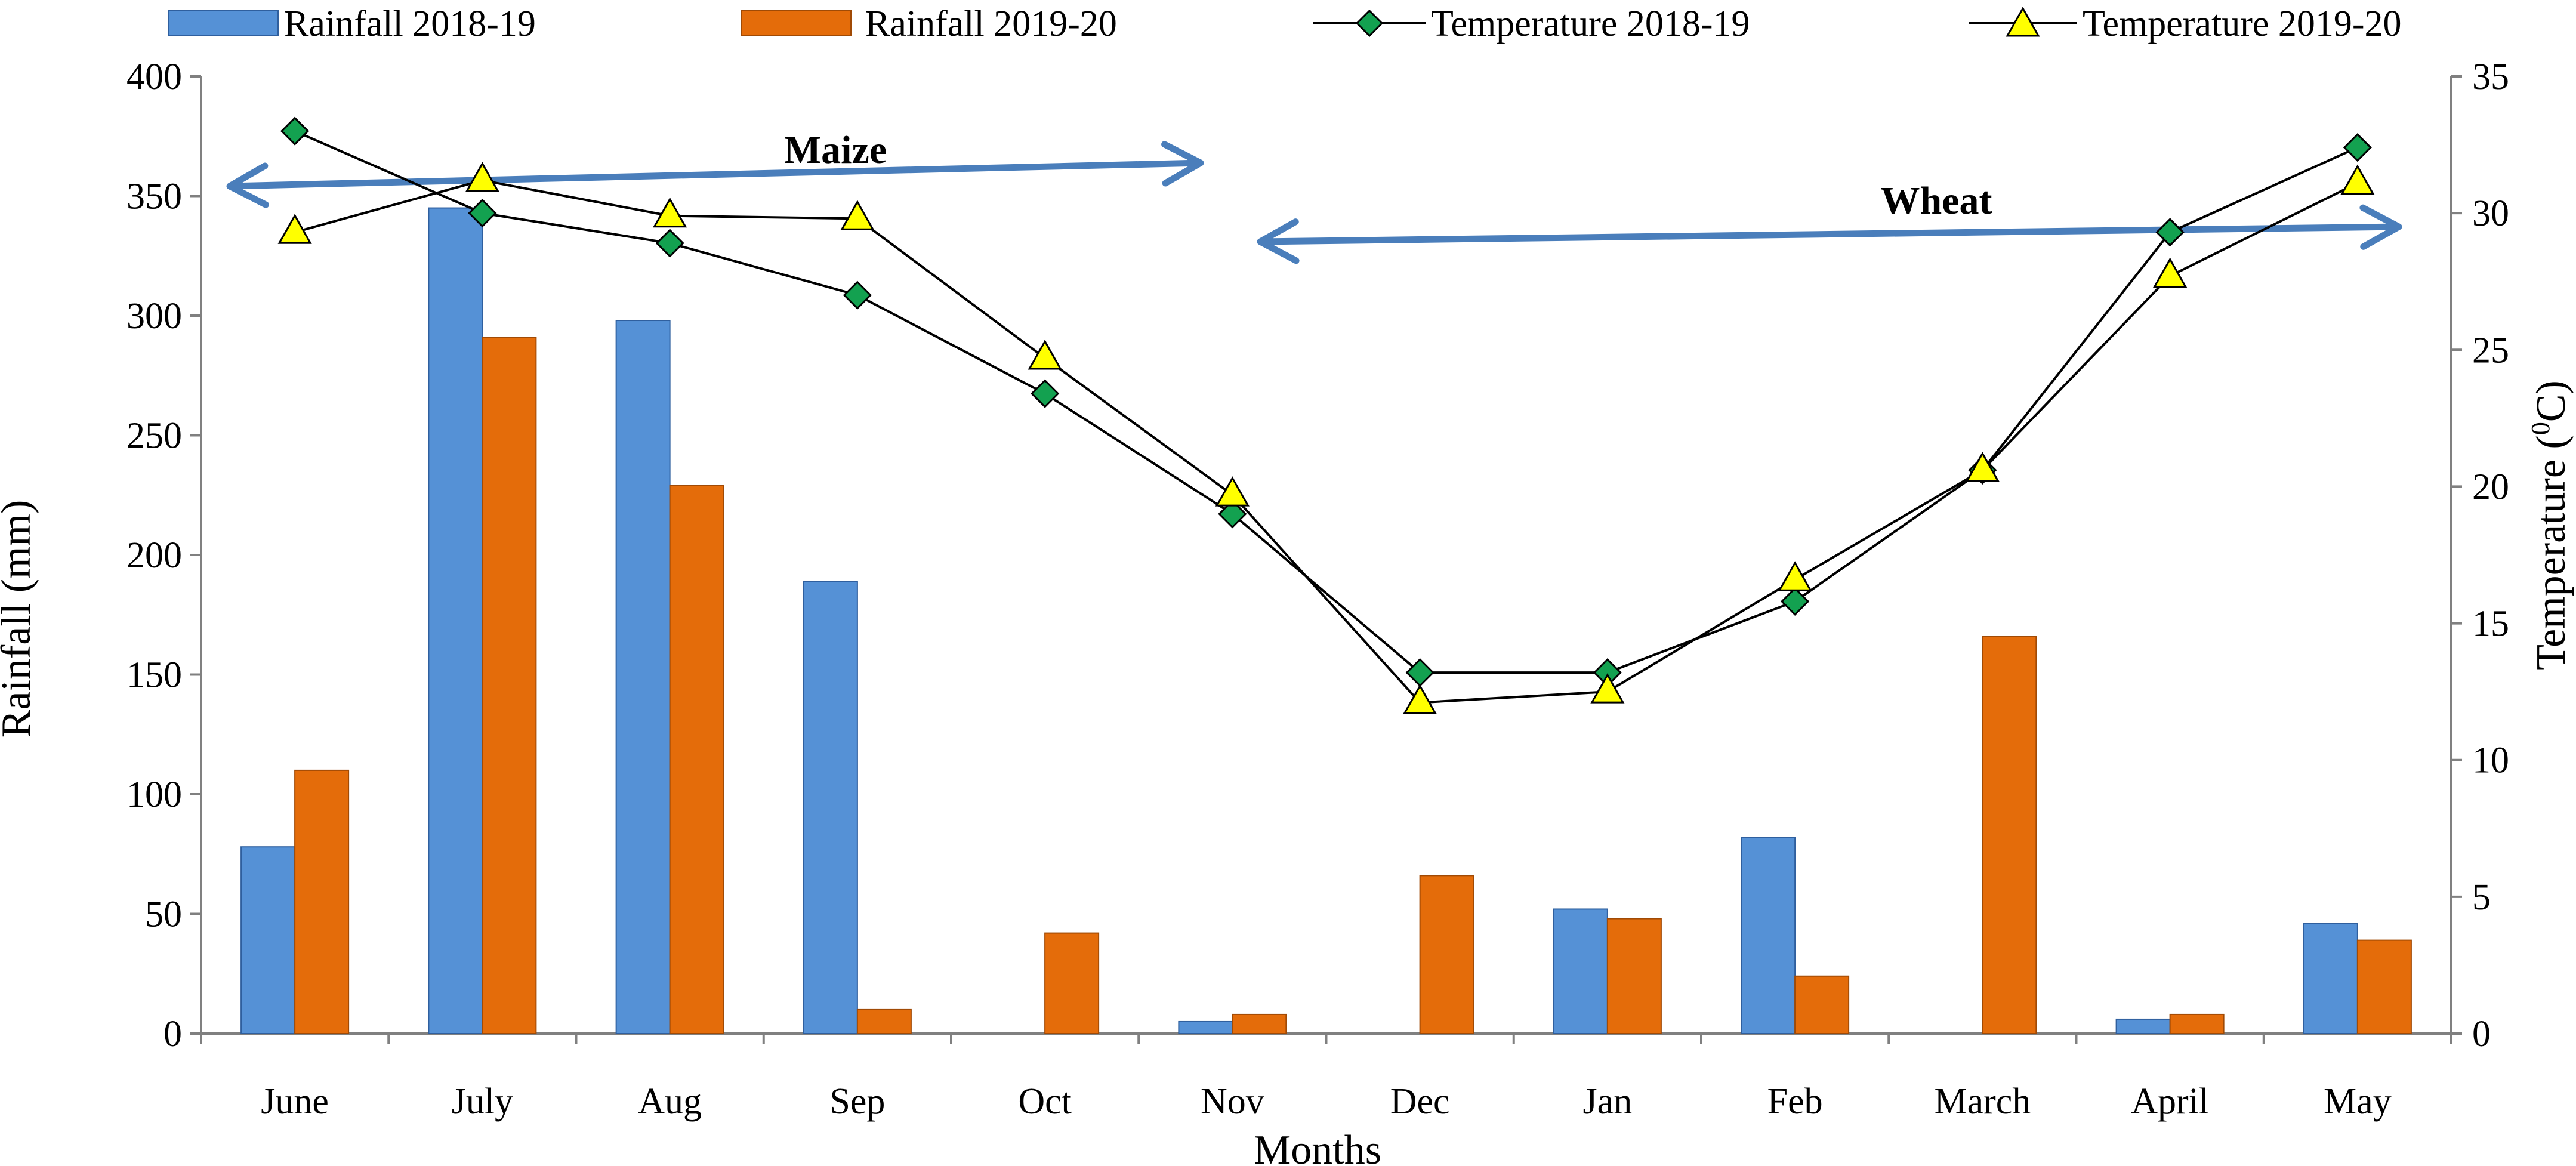 The height and width of the screenshot is (1166, 2576). What do you see at coordinates (2490, 487) in the screenshot?
I see `y2-tick-label: 20` at bounding box center [2490, 487].